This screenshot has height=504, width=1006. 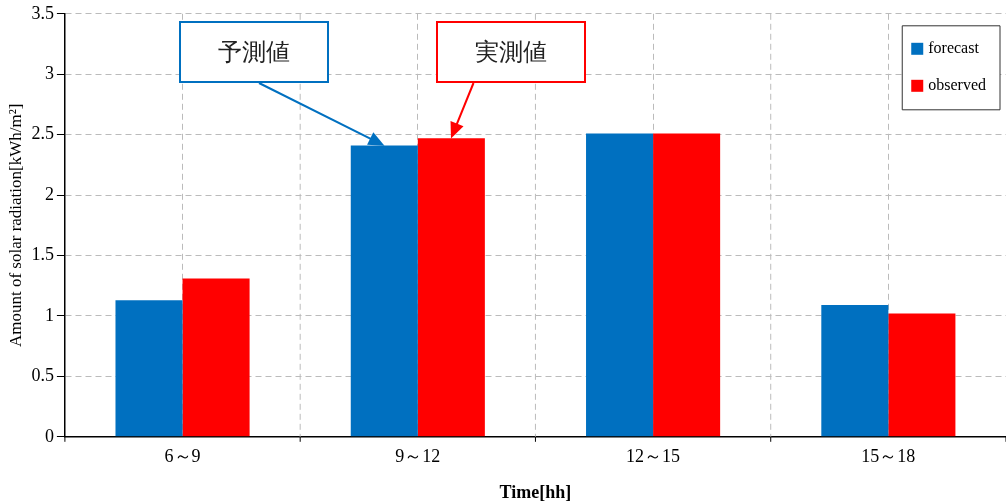 I want to click on y-tick-label: 1.5, so click(x=42, y=254).